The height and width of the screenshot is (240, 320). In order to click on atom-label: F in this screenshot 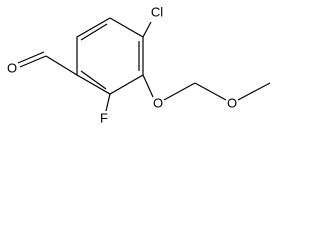, I will do `click(104, 117)`.